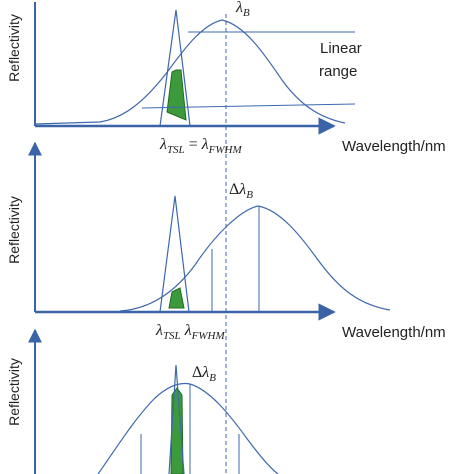 Image resolution: width=474 pixels, height=474 pixels. I want to click on panel-3-green-overlap, so click(177, 430).